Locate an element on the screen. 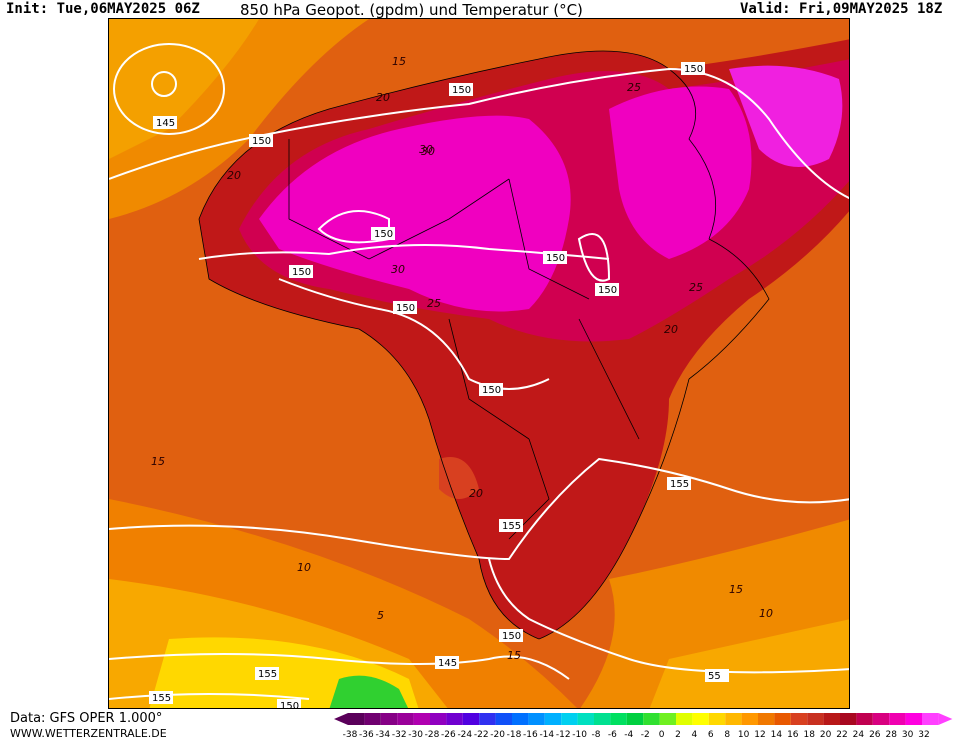 The width and height of the screenshot is (959, 744). legend-tick: -22 is located at coordinates (481, 735).